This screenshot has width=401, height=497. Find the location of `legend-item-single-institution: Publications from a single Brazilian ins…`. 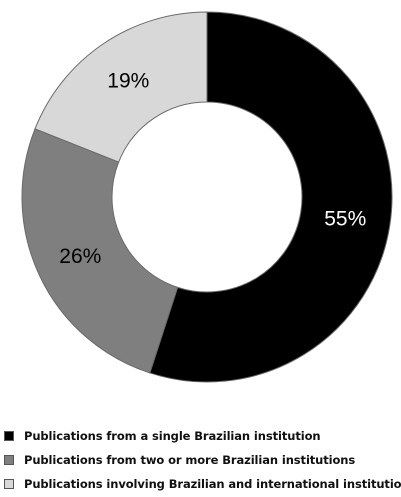

legend-item-single-institution: Publications from a single Brazilian ins… is located at coordinates (202, 436).